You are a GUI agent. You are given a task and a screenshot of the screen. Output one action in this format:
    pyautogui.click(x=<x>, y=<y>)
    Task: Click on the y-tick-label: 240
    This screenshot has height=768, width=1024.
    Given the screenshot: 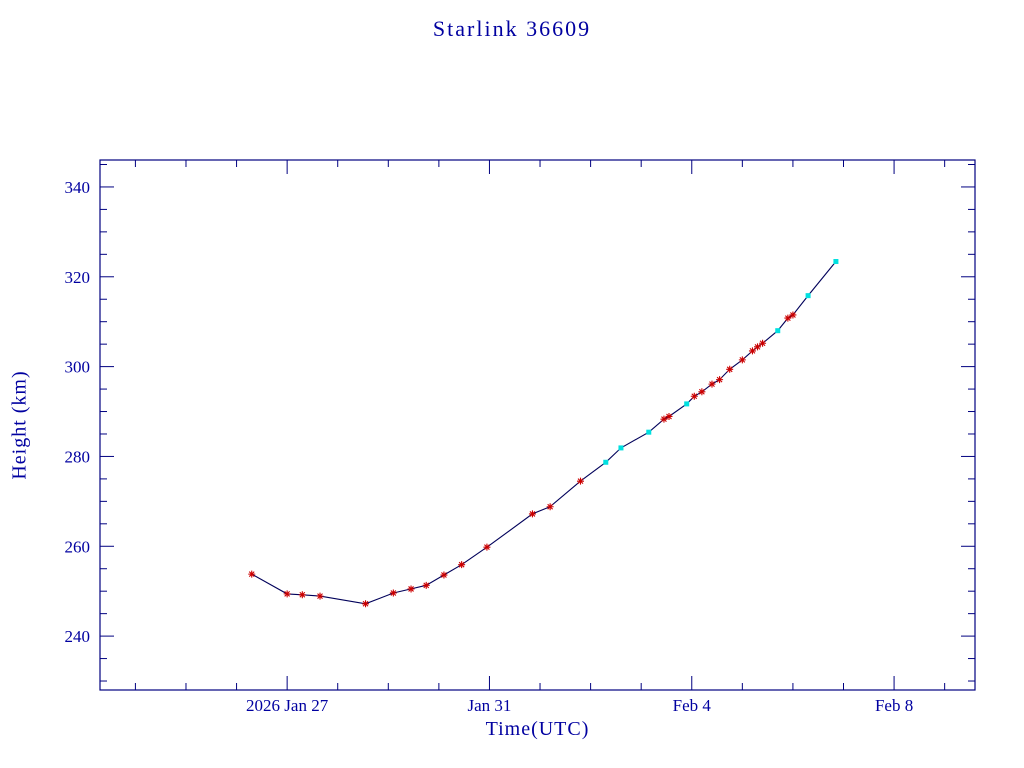 What is the action you would take?
    pyautogui.click(x=78, y=636)
    